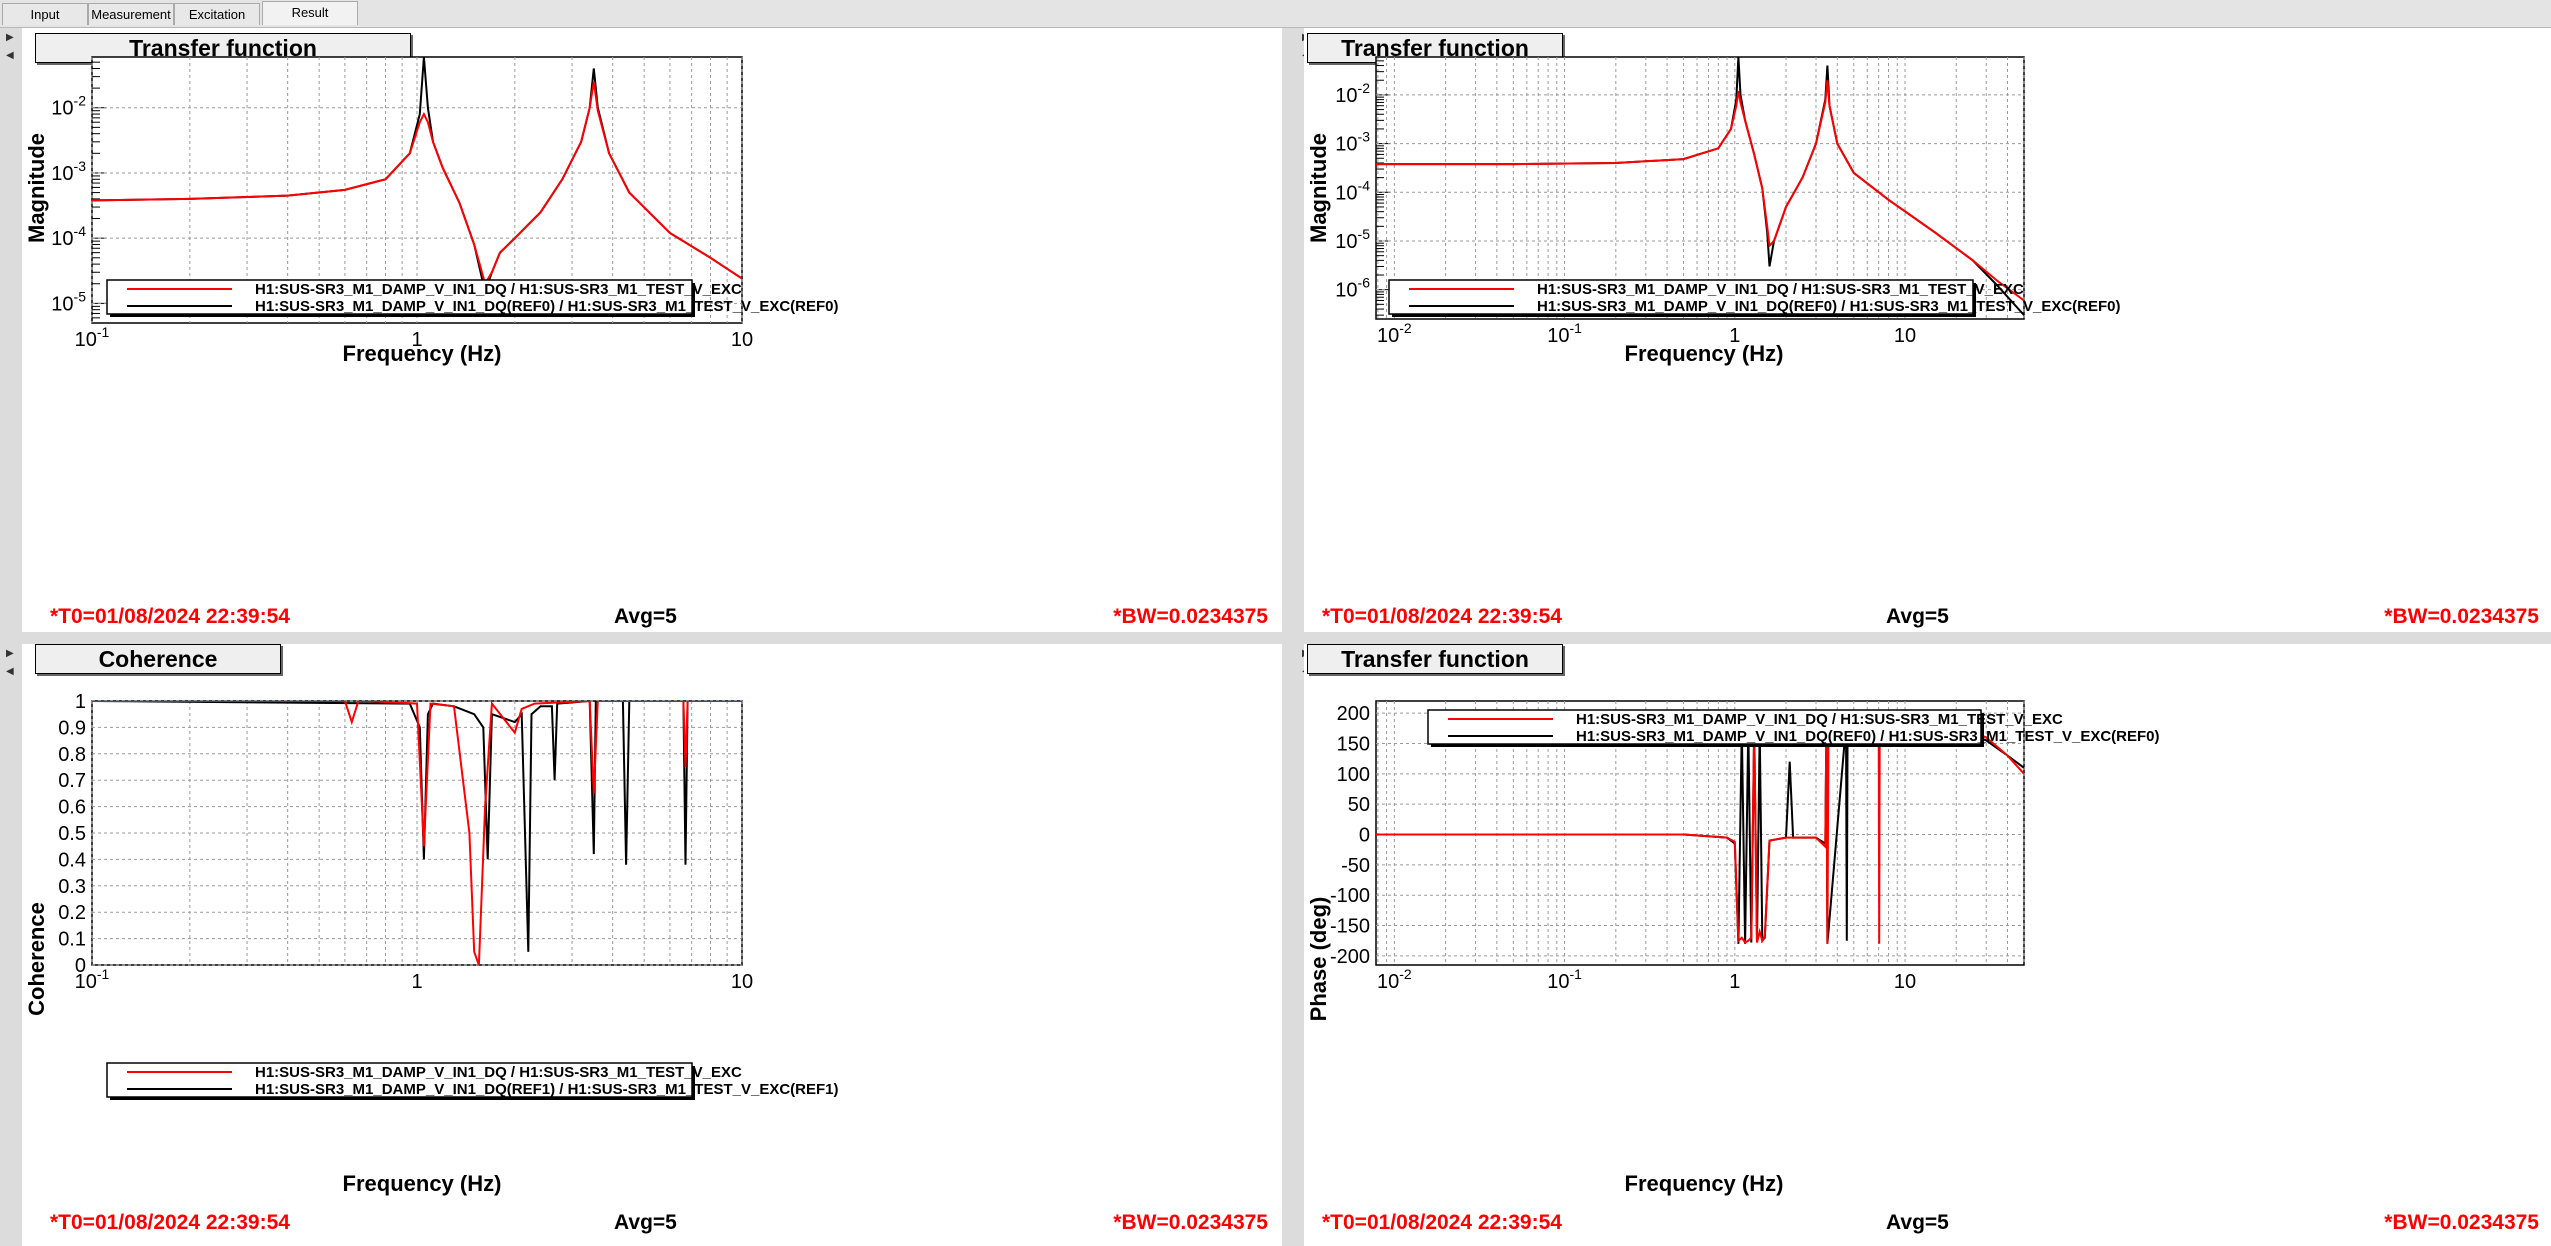 The width and height of the screenshot is (2551, 1246). What do you see at coordinates (11, 330) in the screenshot?
I see `left-gutter-top: ▶ ◀` at bounding box center [11, 330].